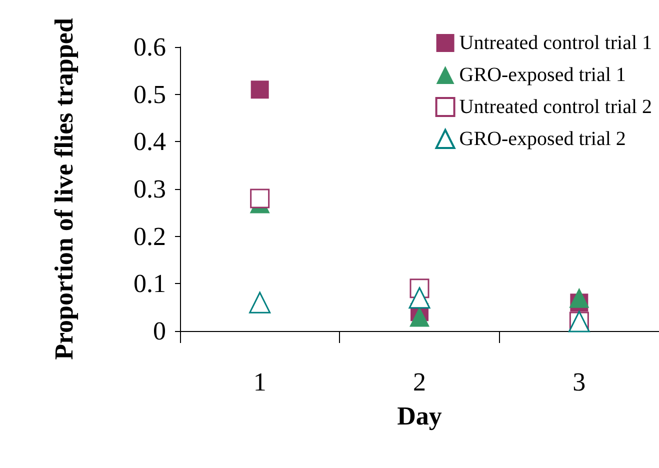  Describe the element at coordinates (159, 331) in the screenshot. I see `y-tick-label: 0` at that location.